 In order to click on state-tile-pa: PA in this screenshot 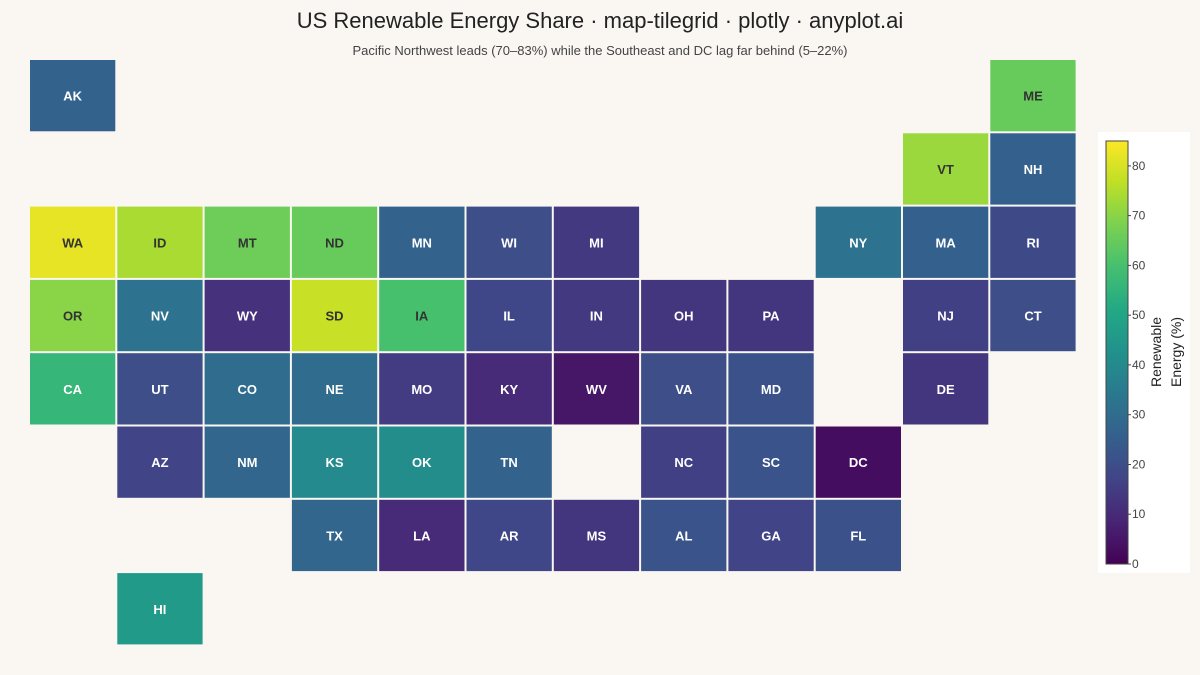, I will do `click(771, 315)`.